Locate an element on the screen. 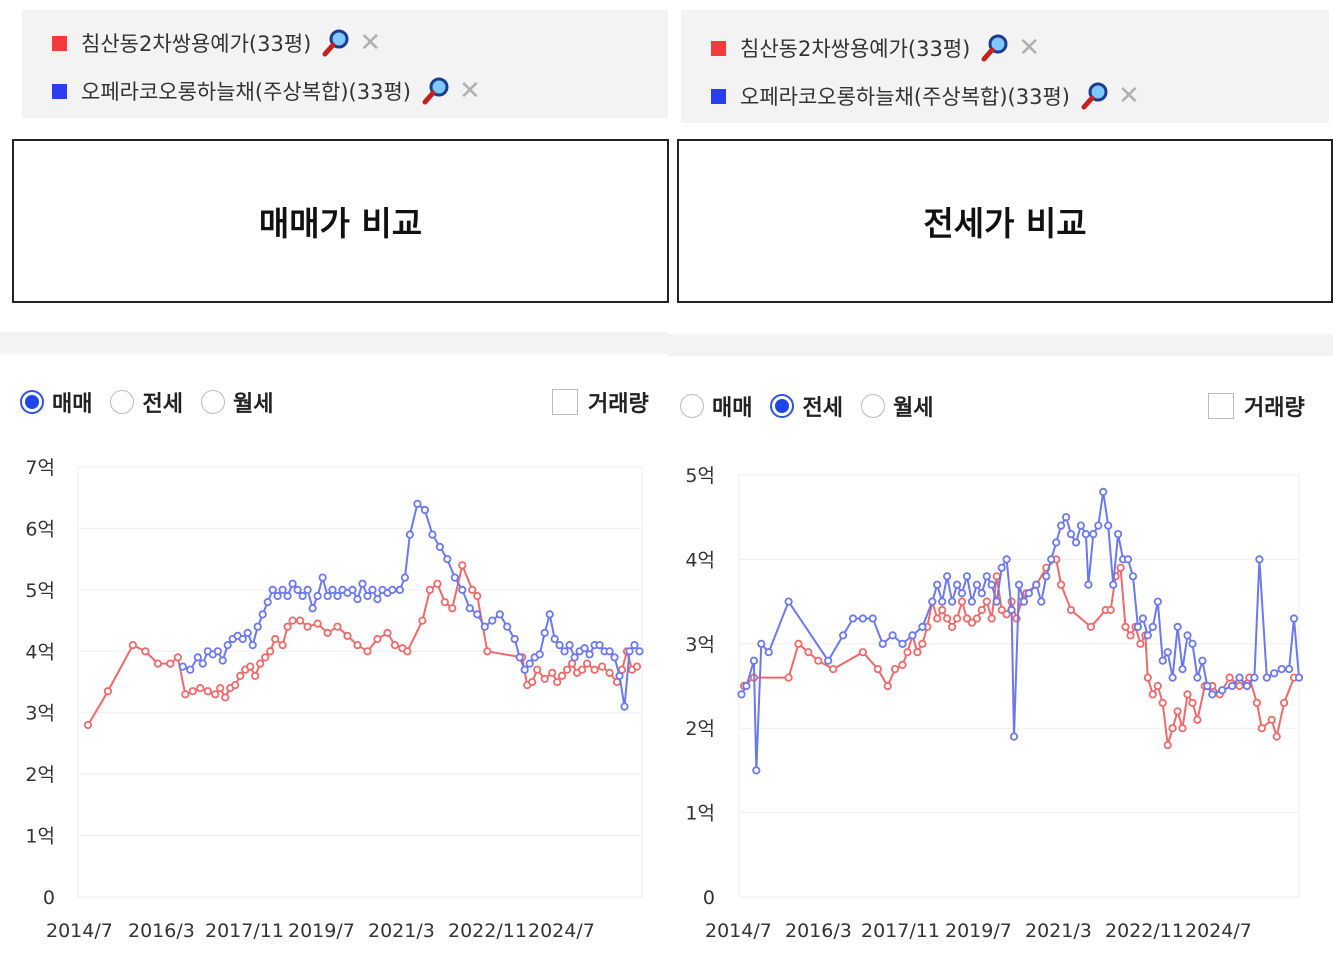 The height and width of the screenshot is (955, 1333). series-line is located at coordinates (362, 644).